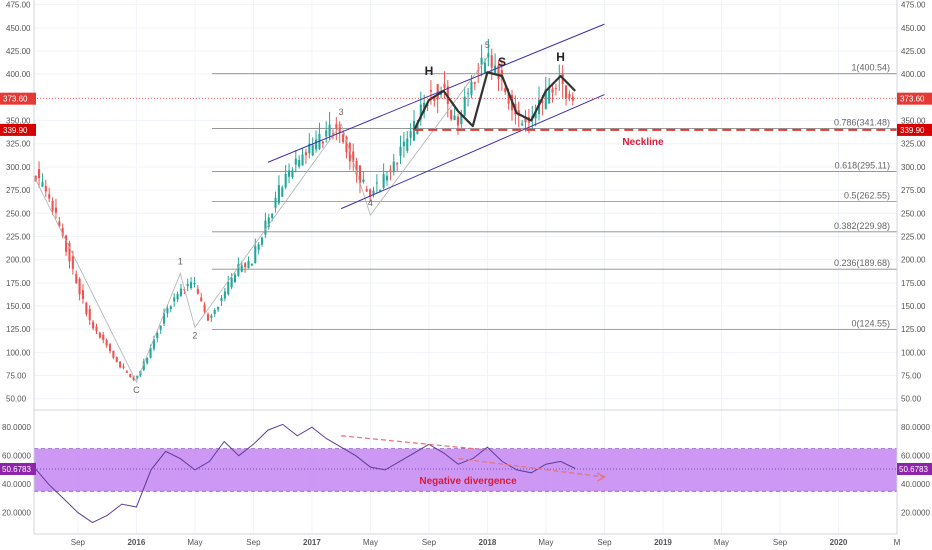  Describe the element at coordinates (870, 68) in the screenshot. I see `fib-level-label: 1(400.54)` at that location.